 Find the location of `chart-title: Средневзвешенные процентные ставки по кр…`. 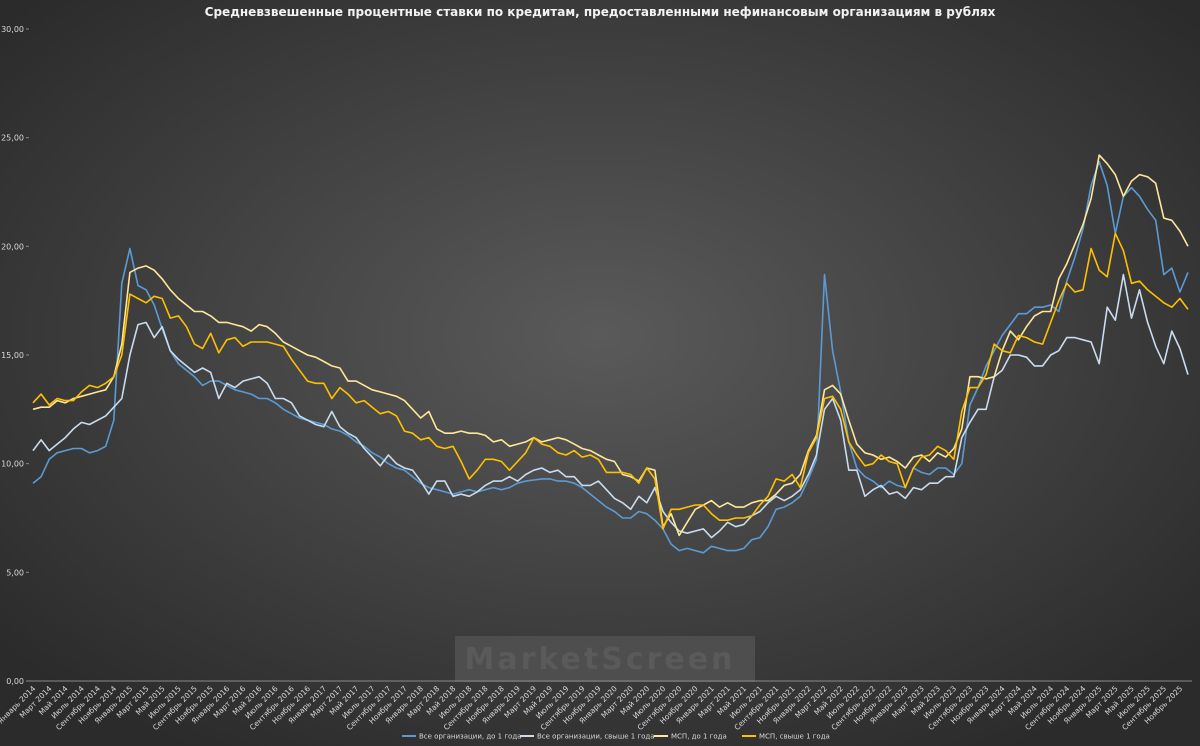

chart-title: Средневзвешенные процентные ставки по кр… is located at coordinates (600, 12).